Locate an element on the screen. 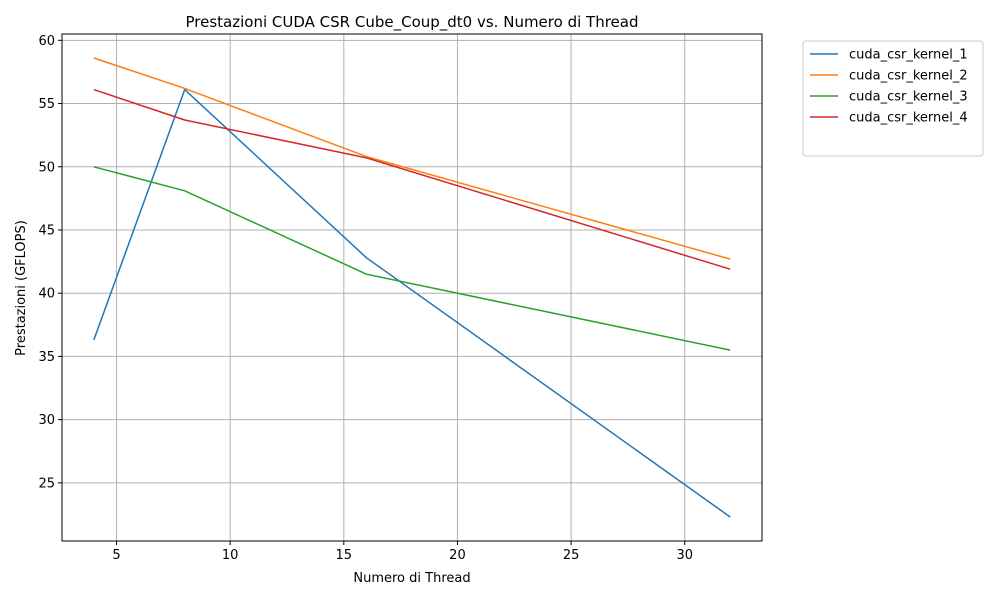 The width and height of the screenshot is (1000, 600). x-tick-label: 30 is located at coordinates (684, 555).